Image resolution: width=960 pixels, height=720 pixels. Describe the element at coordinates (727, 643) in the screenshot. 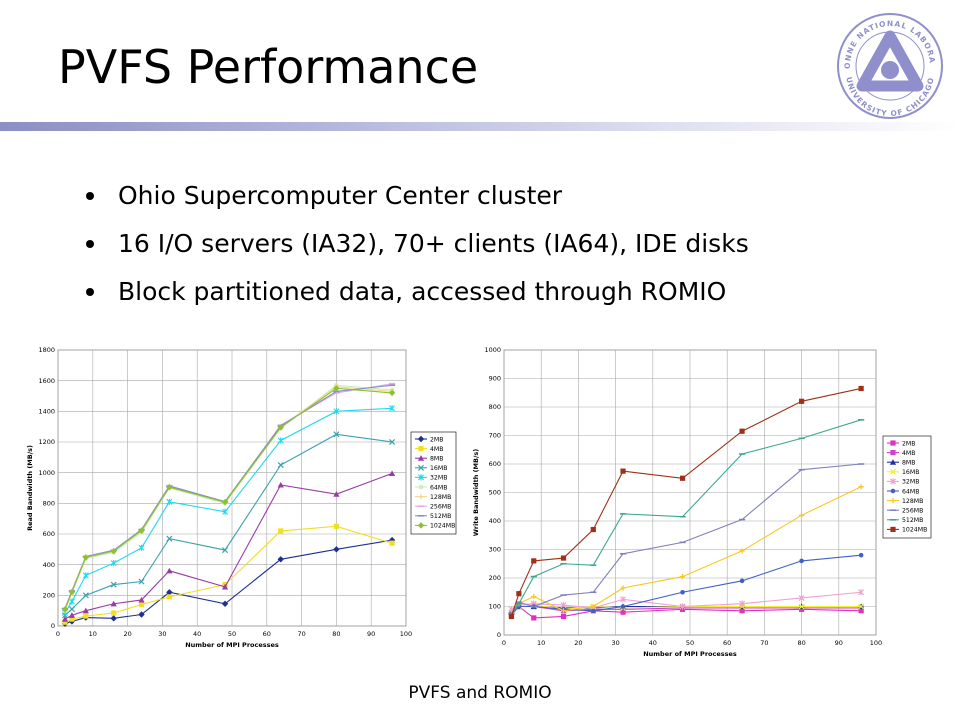

I see `x-tick-label: 60` at that location.